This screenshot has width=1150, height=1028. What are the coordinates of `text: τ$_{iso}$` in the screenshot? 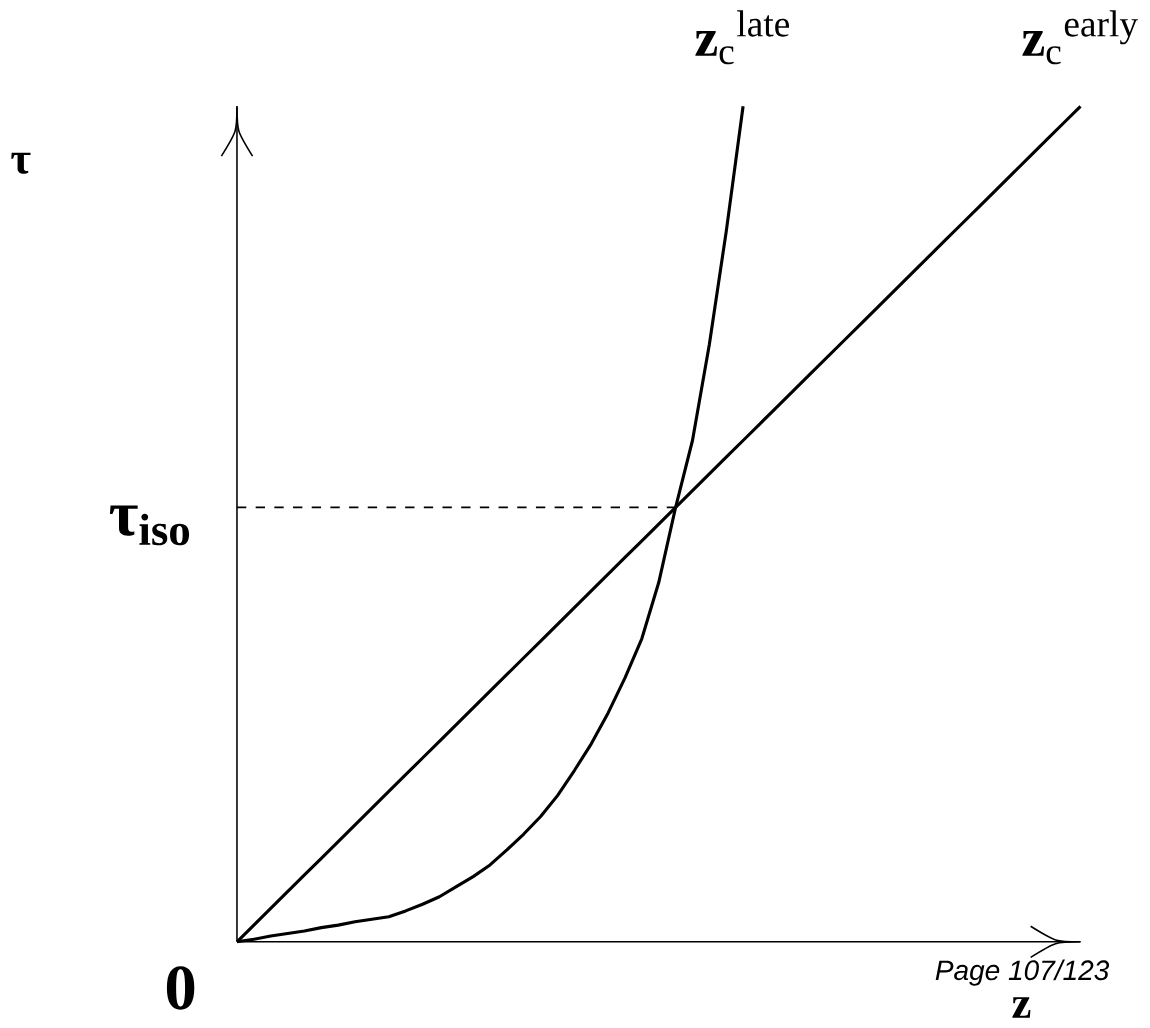 It's located at (149, 525).